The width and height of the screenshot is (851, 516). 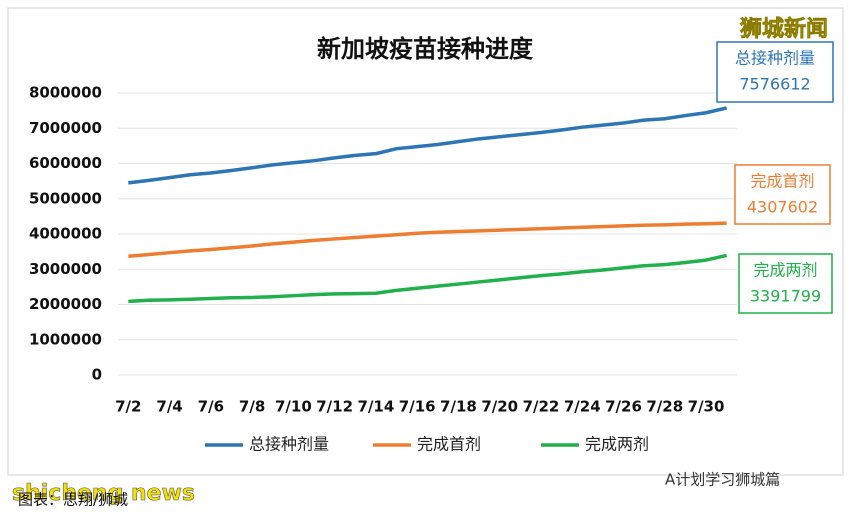 I want to click on annotation-value: 7576612, so click(x=774, y=84).